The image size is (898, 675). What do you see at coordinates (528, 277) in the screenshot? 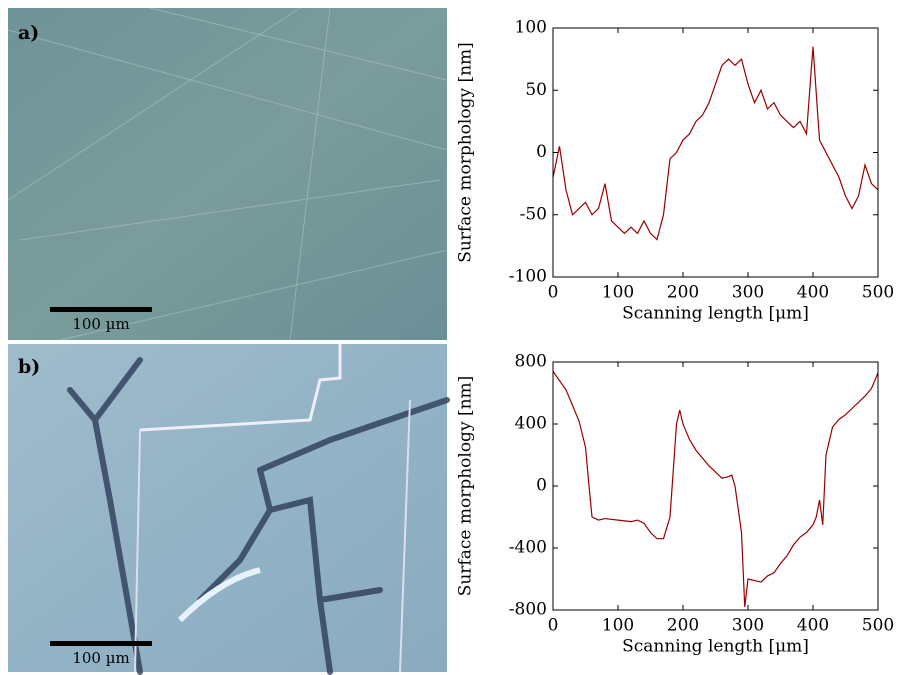
I see `y-tick-label: -100` at bounding box center [528, 277].